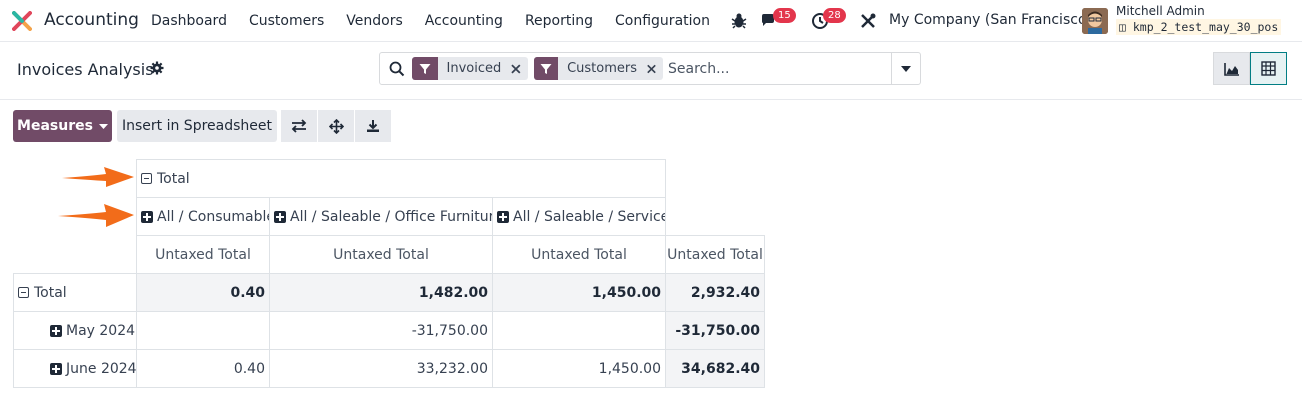 The width and height of the screenshot is (1302, 410). What do you see at coordinates (286, 21) in the screenshot?
I see `menu-customers: Customers` at bounding box center [286, 21].